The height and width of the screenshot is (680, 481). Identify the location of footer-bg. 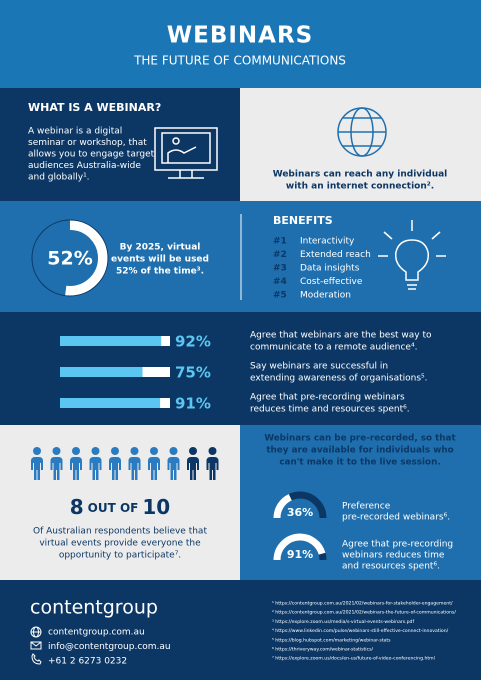
(240, 630).